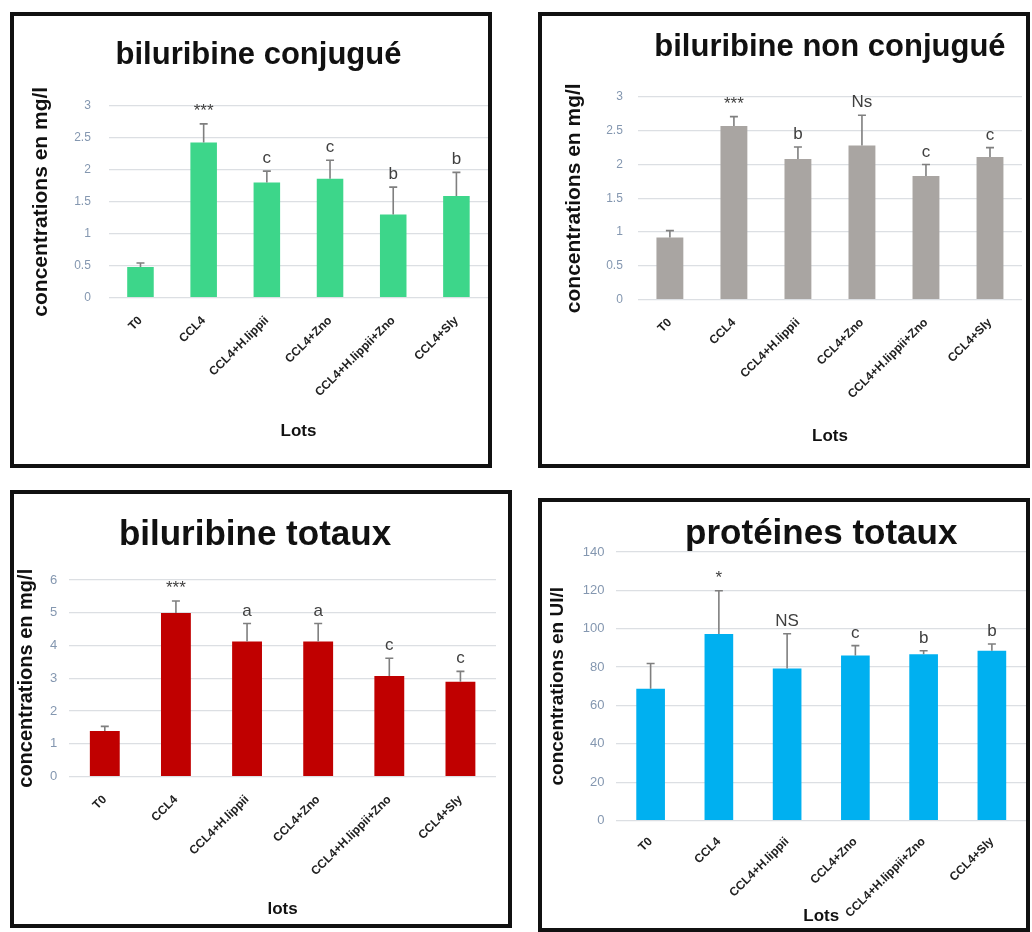  I want to click on y-tick-label: 120, so click(593, 589).